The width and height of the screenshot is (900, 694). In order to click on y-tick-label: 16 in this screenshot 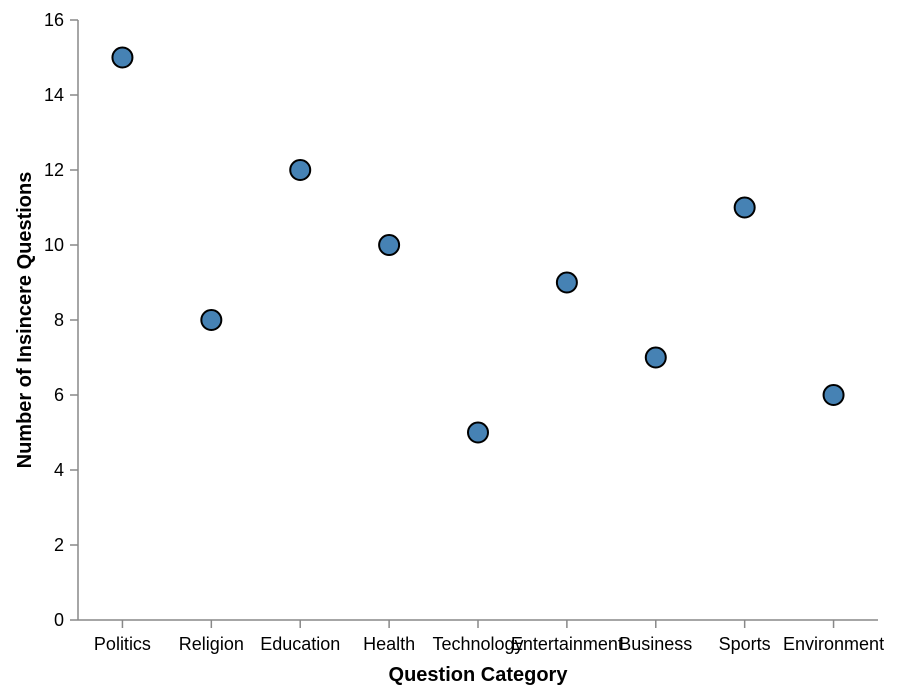, I will do `click(54, 20)`.